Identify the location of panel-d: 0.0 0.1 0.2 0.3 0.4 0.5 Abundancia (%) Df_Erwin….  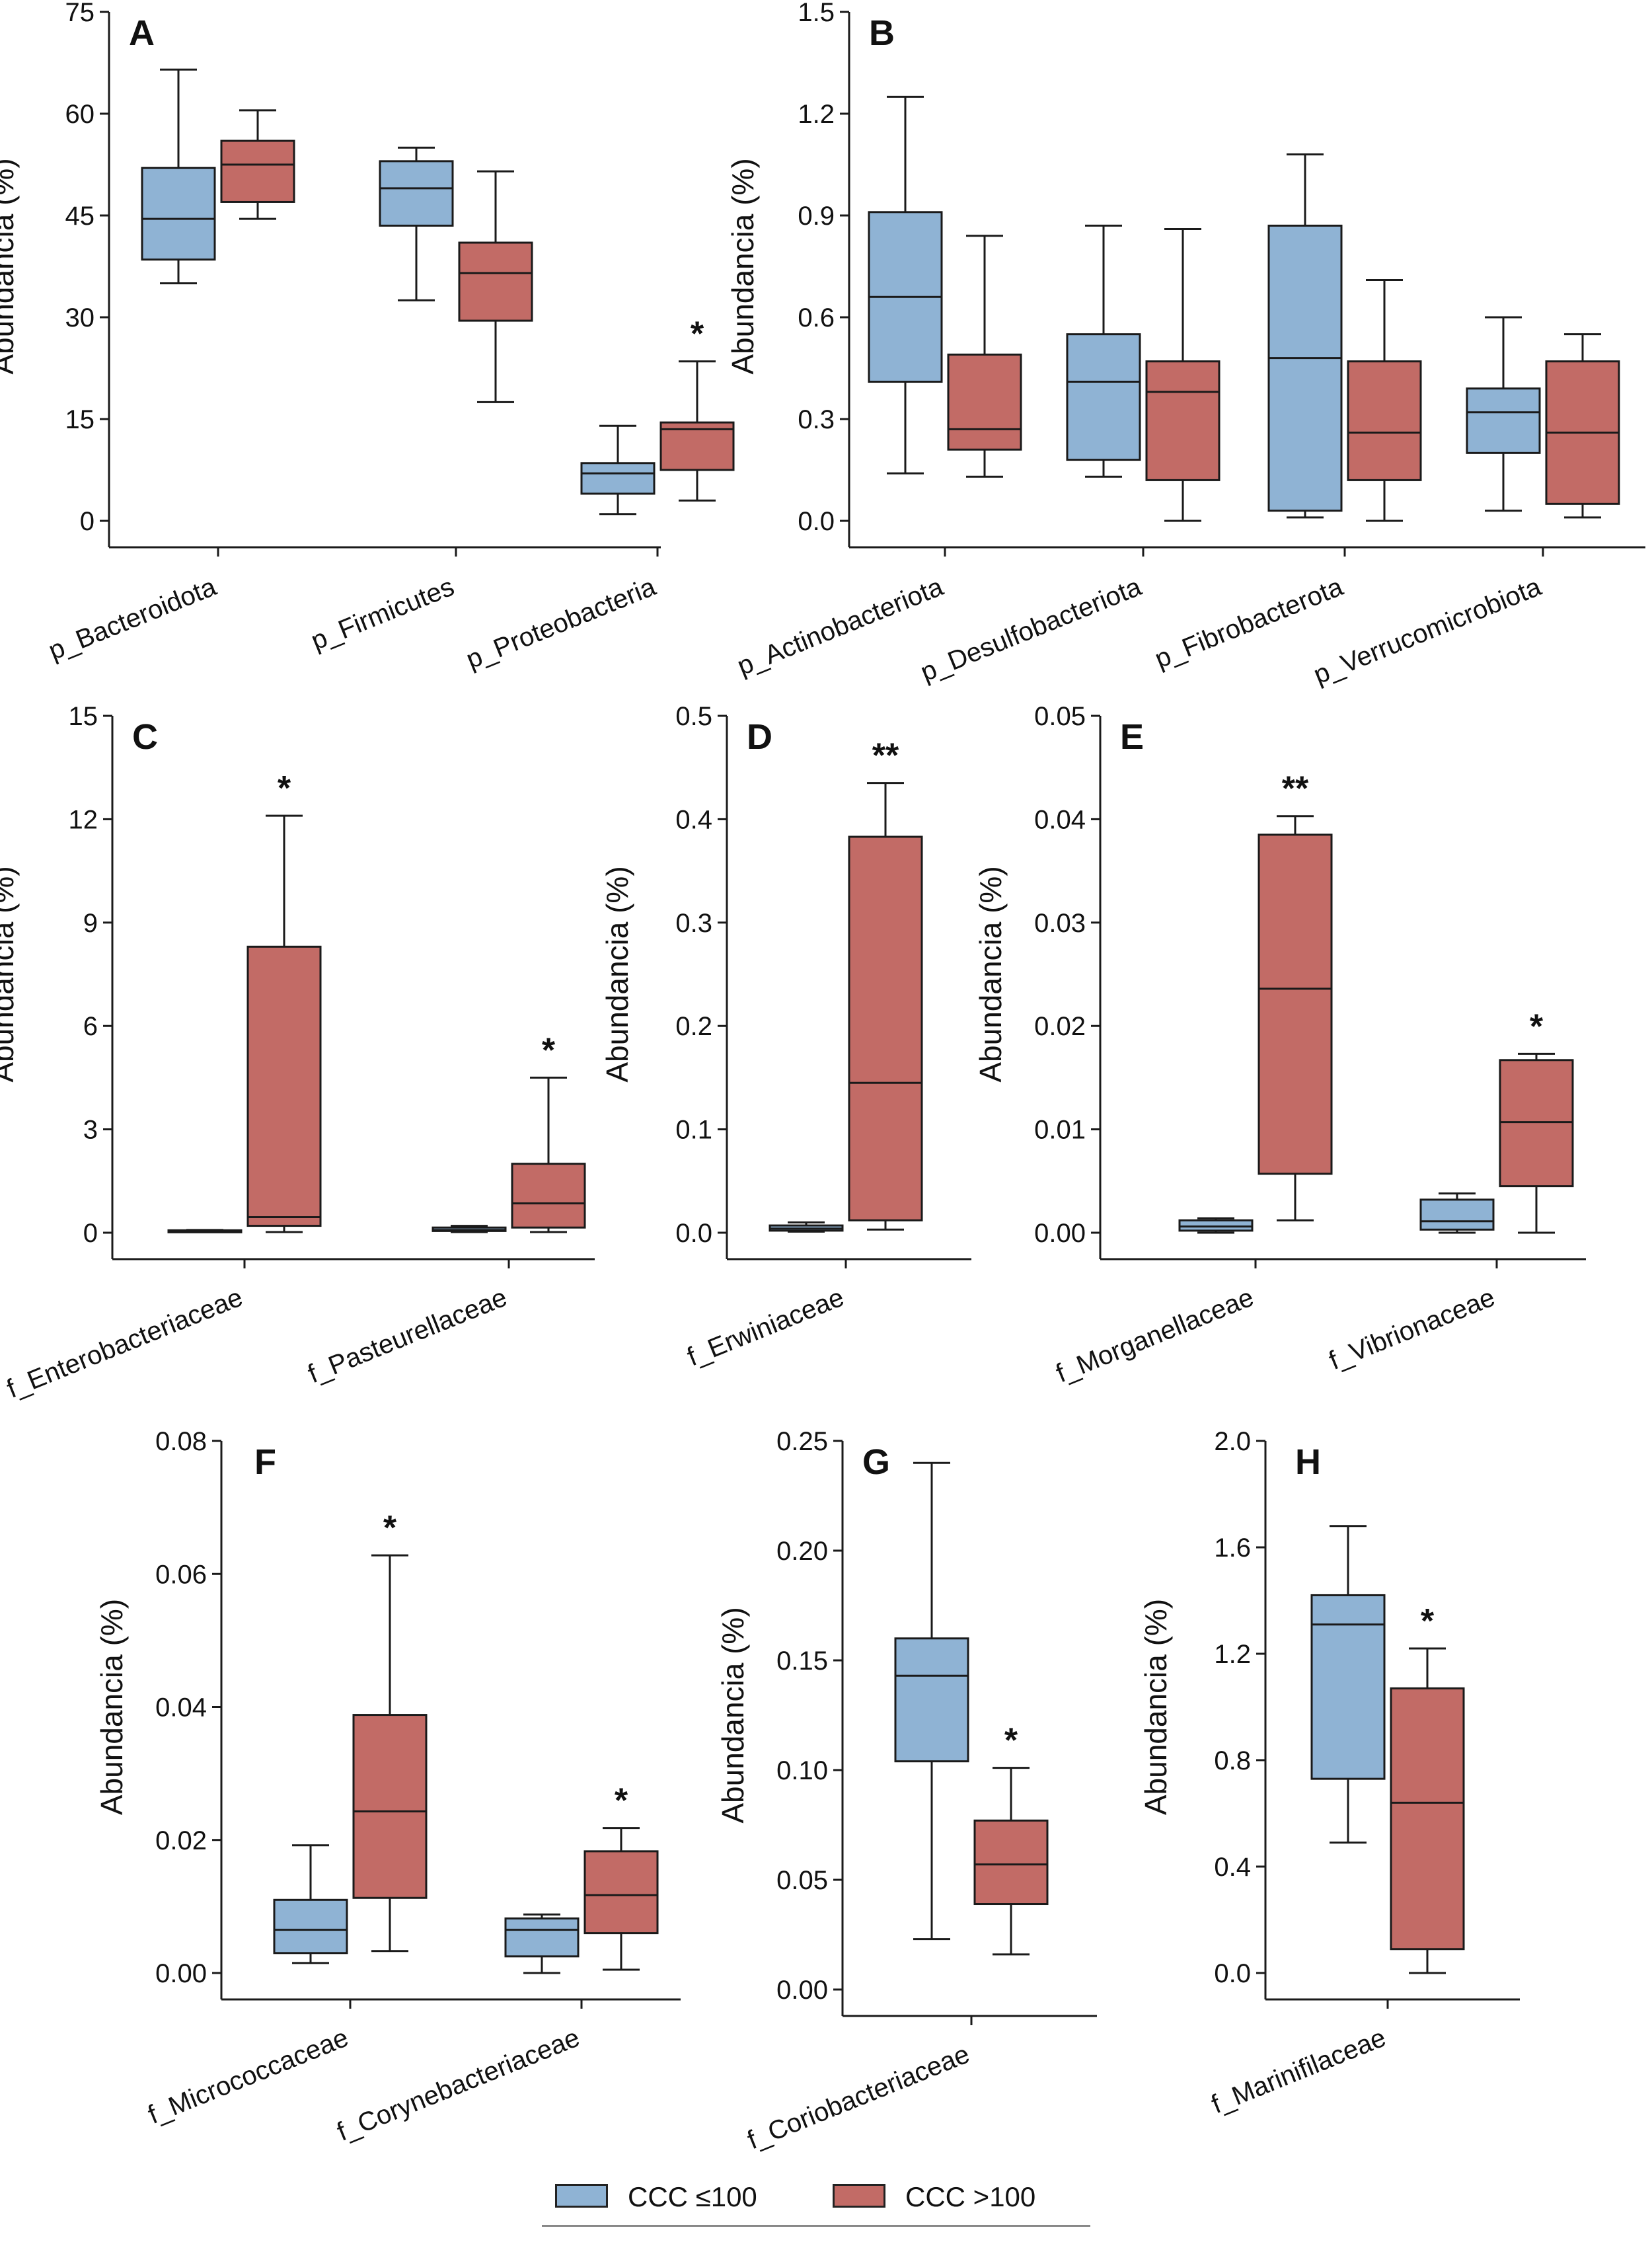
(786, 1037).